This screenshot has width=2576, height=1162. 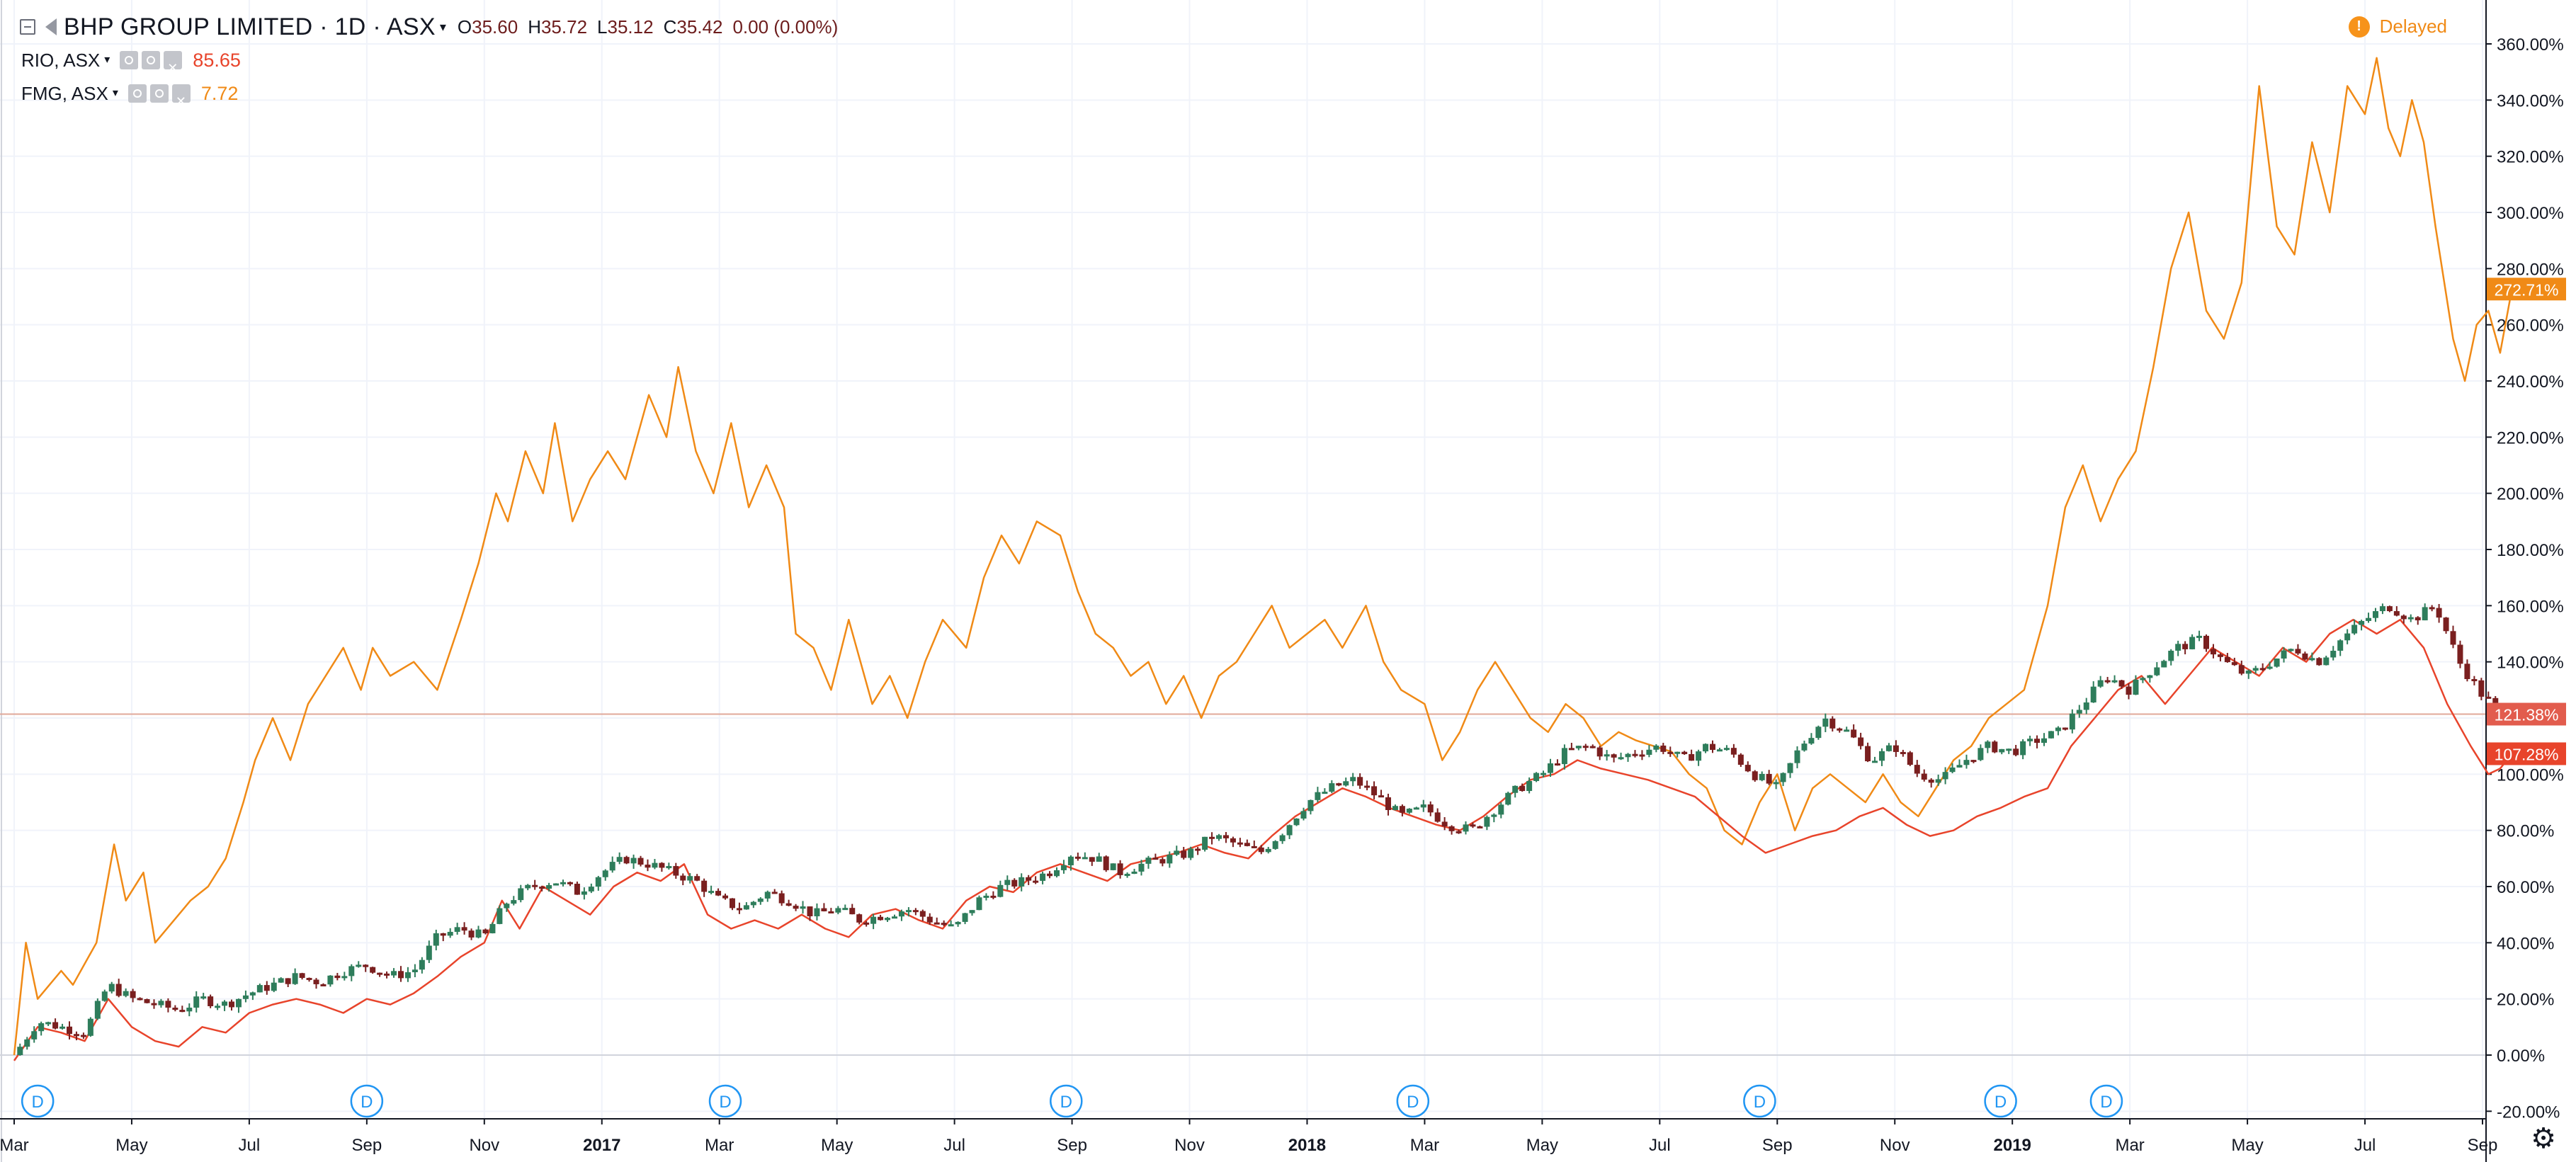 I want to click on dividend-marker-label: D, so click(x=1413, y=1102).